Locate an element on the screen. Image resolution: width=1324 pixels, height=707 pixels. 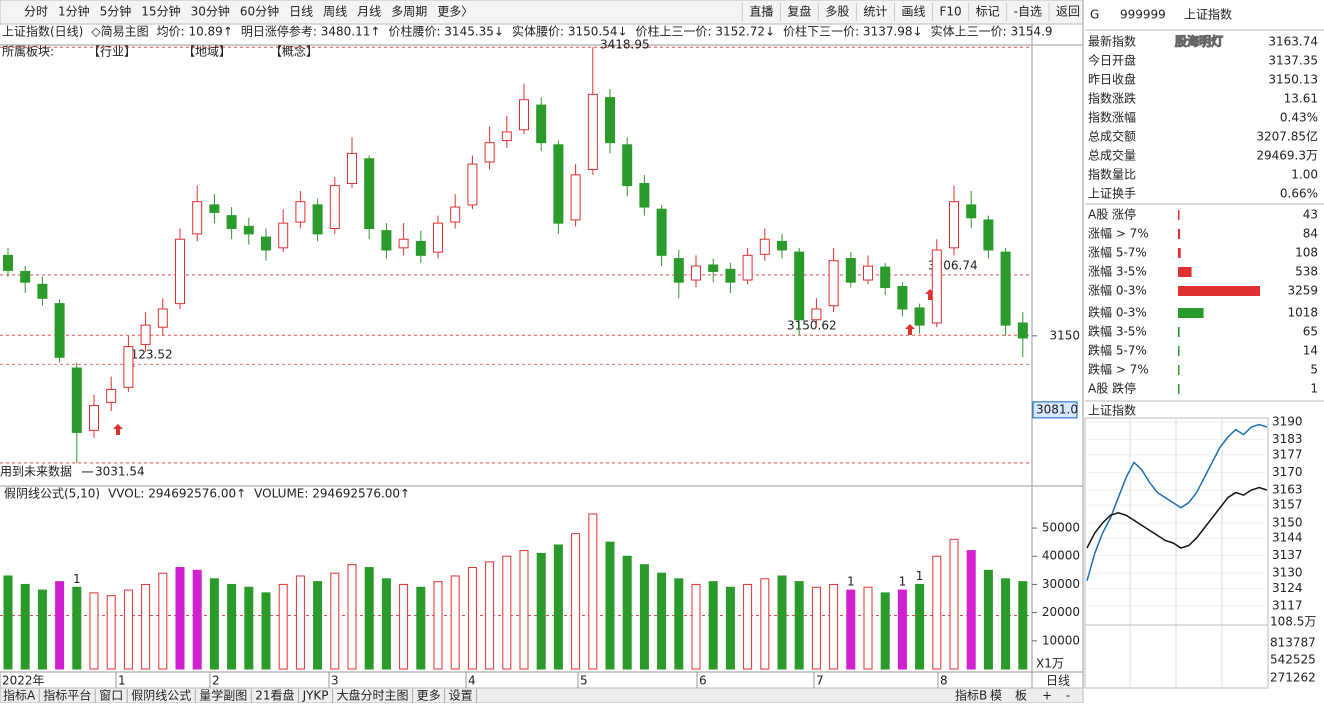
mini-vol-label: 271262 is located at coordinates (1293, 678).